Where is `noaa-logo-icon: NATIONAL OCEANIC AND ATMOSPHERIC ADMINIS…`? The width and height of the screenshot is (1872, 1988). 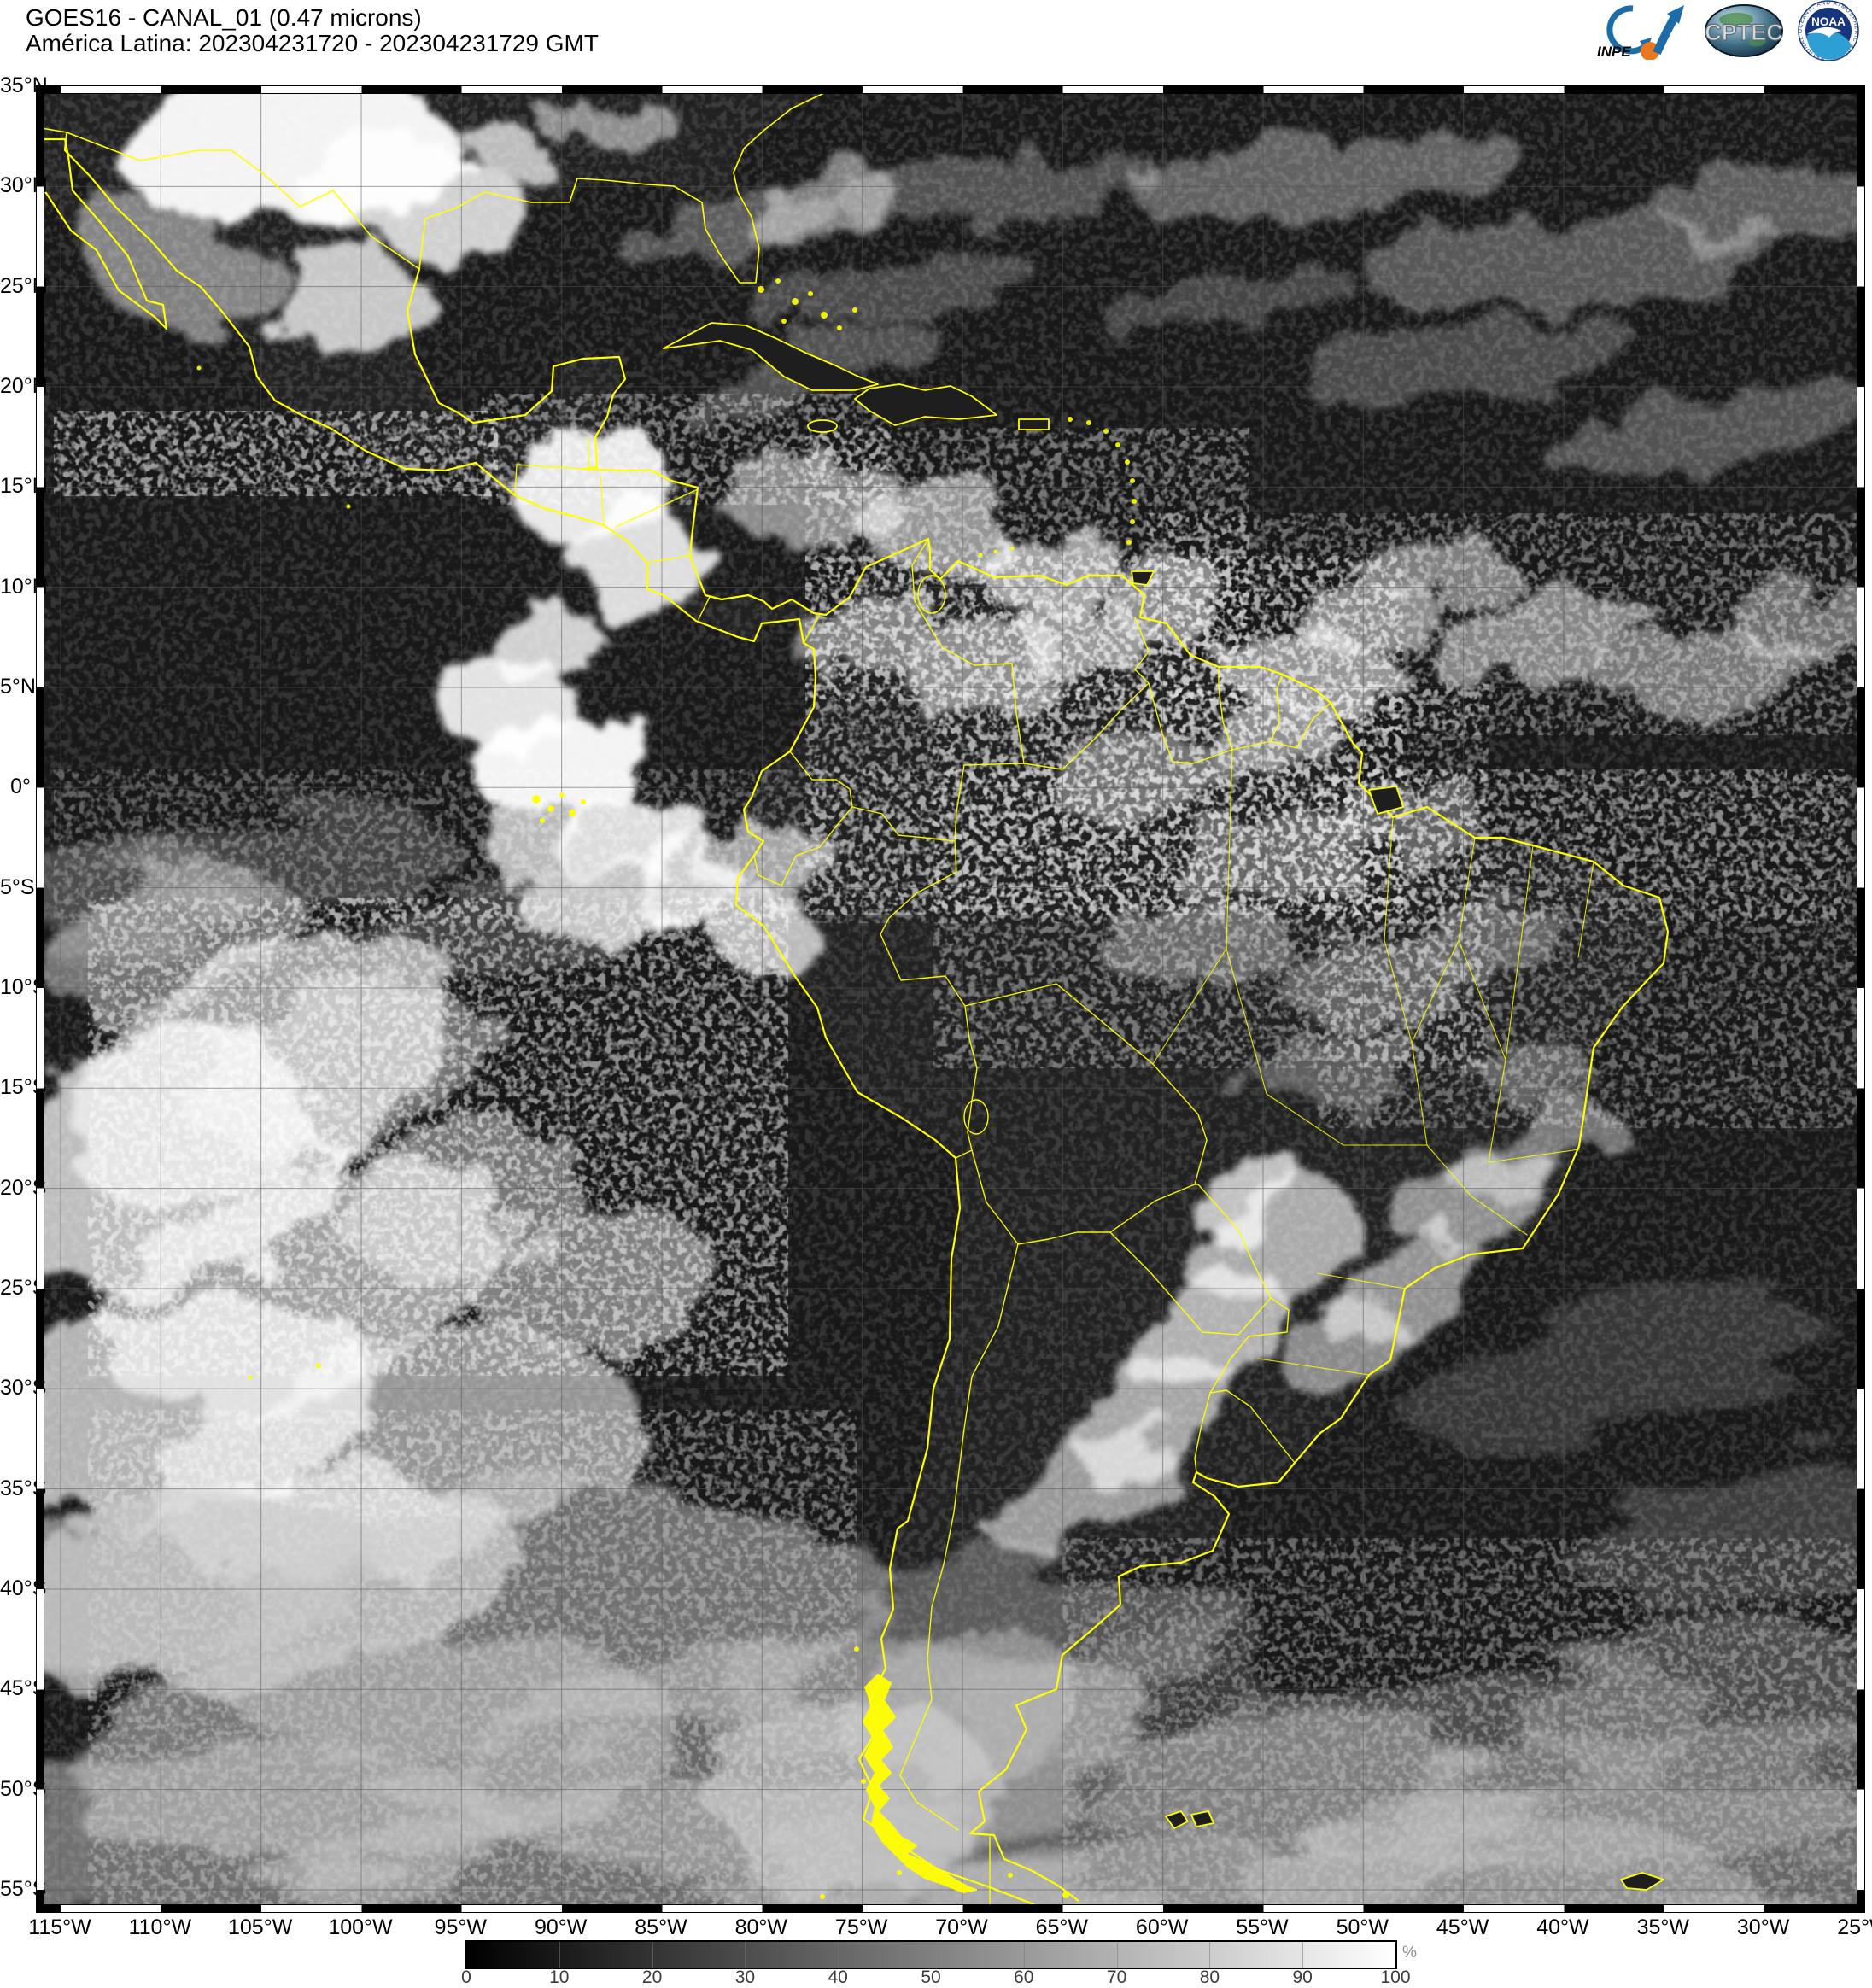 noaa-logo-icon: NATIONAL OCEANIC AND ATMOSPHERIC ADMINIS… is located at coordinates (1823, 30).